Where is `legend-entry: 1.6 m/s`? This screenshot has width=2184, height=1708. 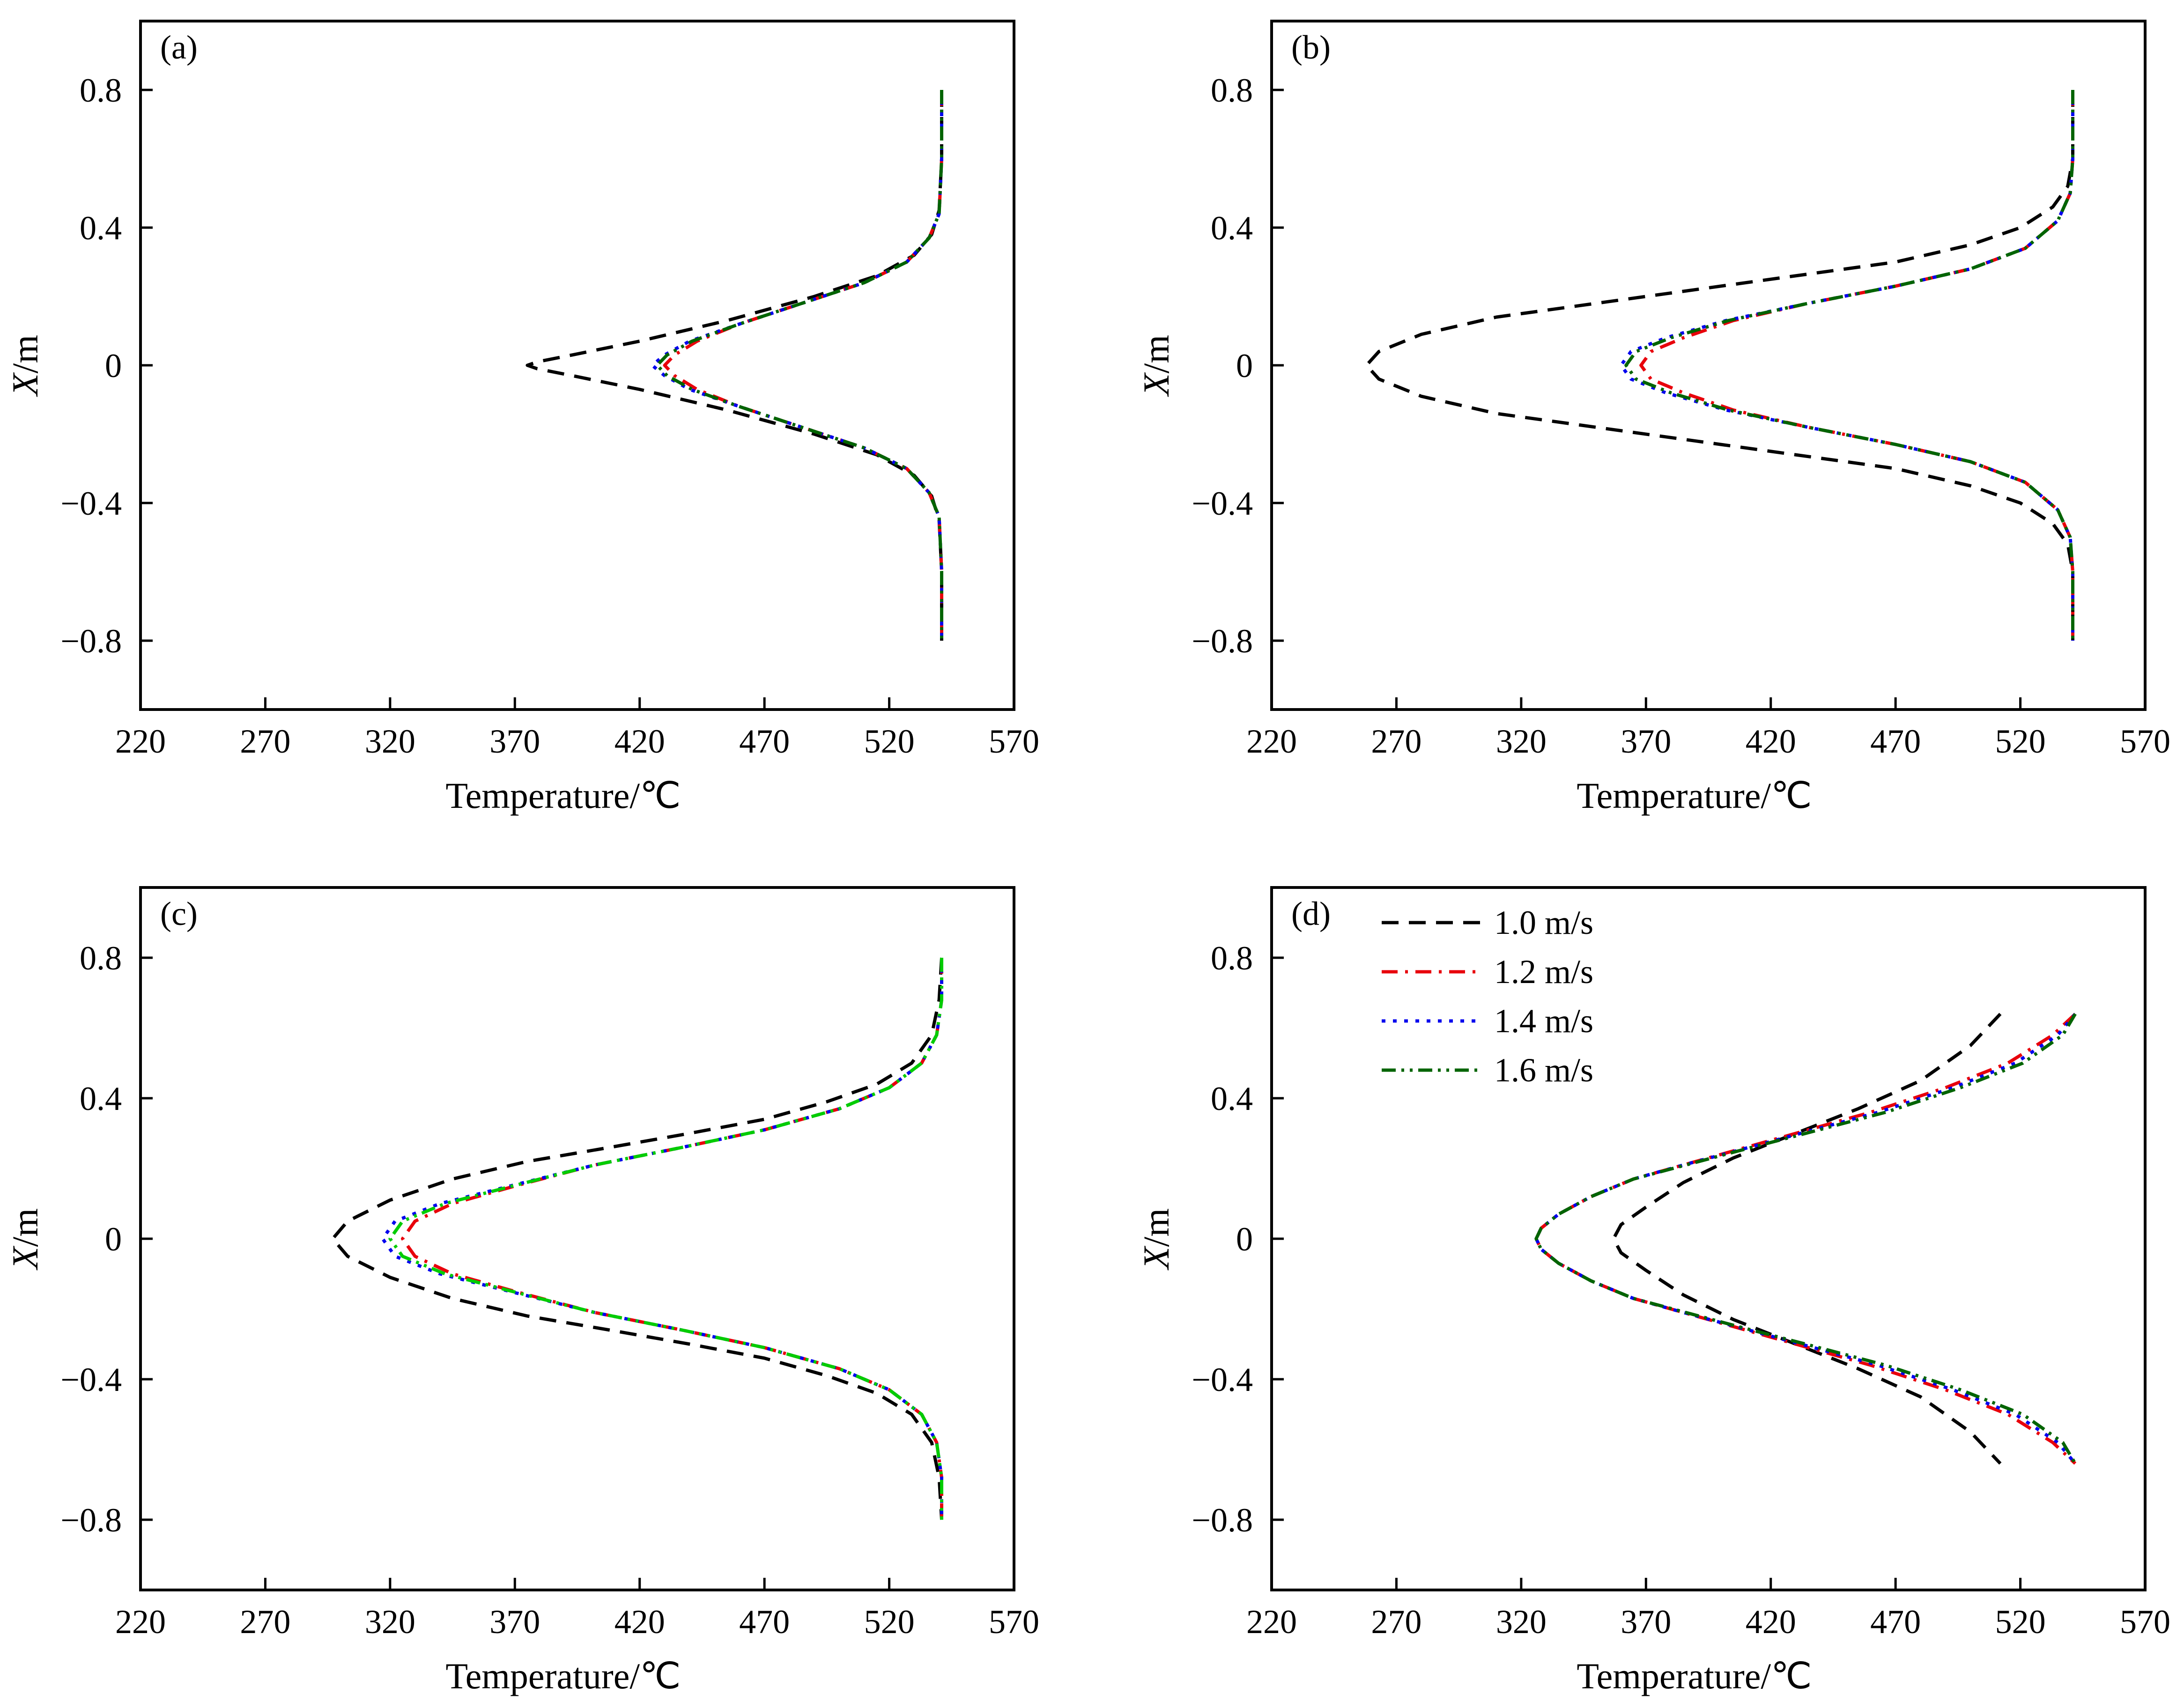
legend-entry: 1.6 m/s is located at coordinates (1543, 1070).